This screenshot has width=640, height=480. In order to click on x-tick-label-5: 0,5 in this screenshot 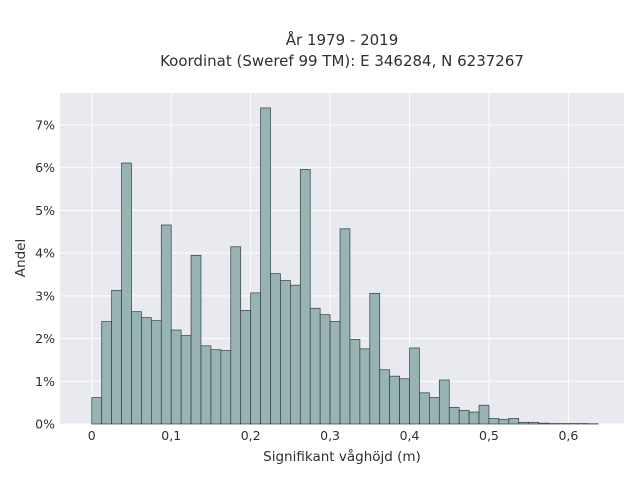, I will do `click(489, 435)`.